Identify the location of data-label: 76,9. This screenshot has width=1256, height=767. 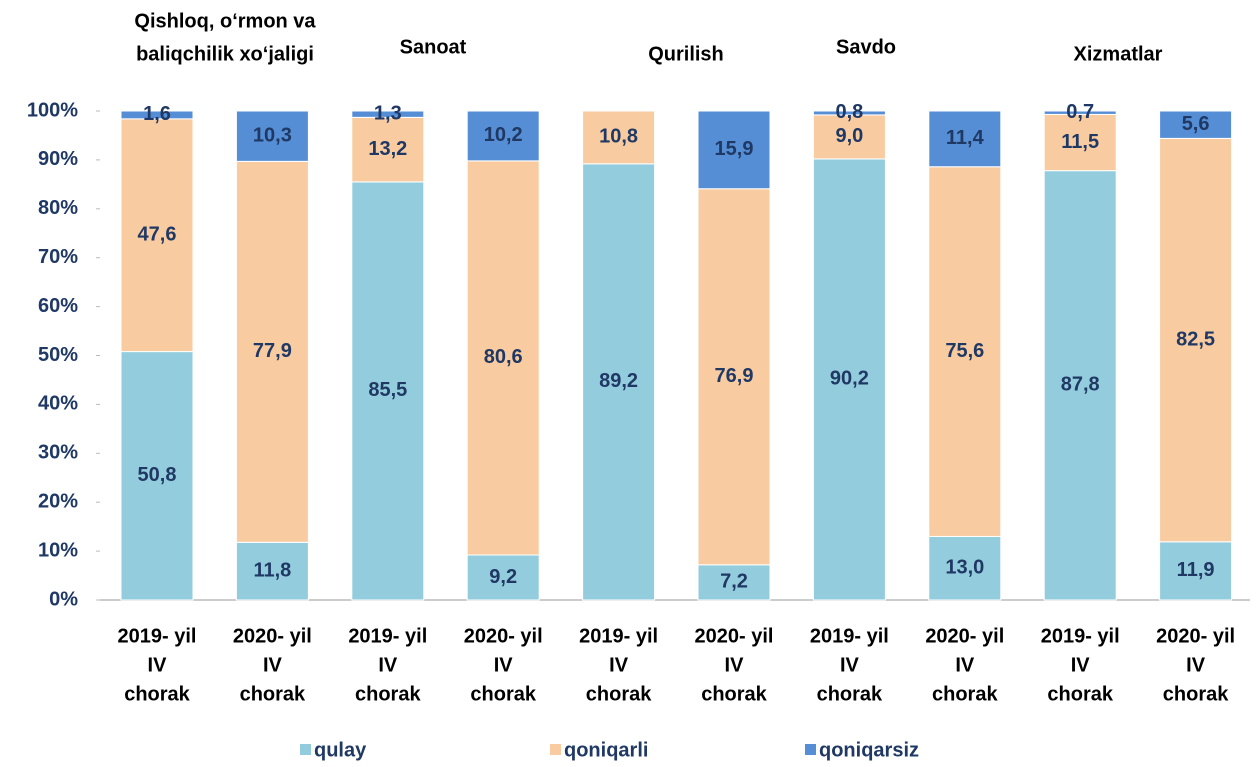
(734, 376).